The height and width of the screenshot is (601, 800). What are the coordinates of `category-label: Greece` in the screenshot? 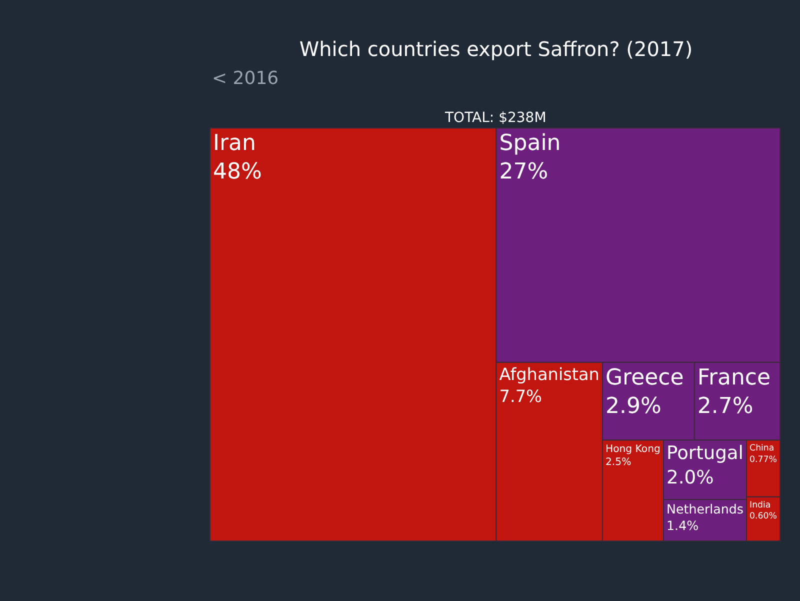 It's located at (644, 377).